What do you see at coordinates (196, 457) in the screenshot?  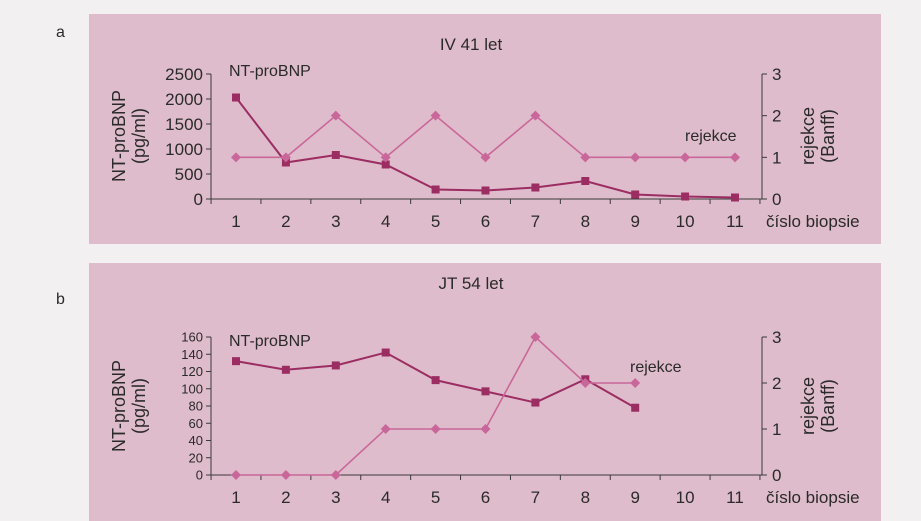 I see `panel-b-y-tick-label: 20` at bounding box center [196, 457].